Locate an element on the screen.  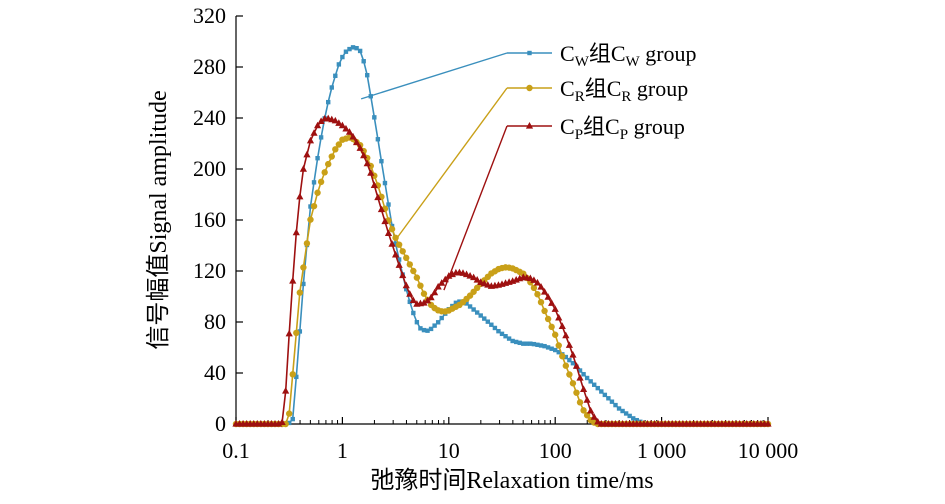
legend-subscript: P is located at coordinates (624, 135).